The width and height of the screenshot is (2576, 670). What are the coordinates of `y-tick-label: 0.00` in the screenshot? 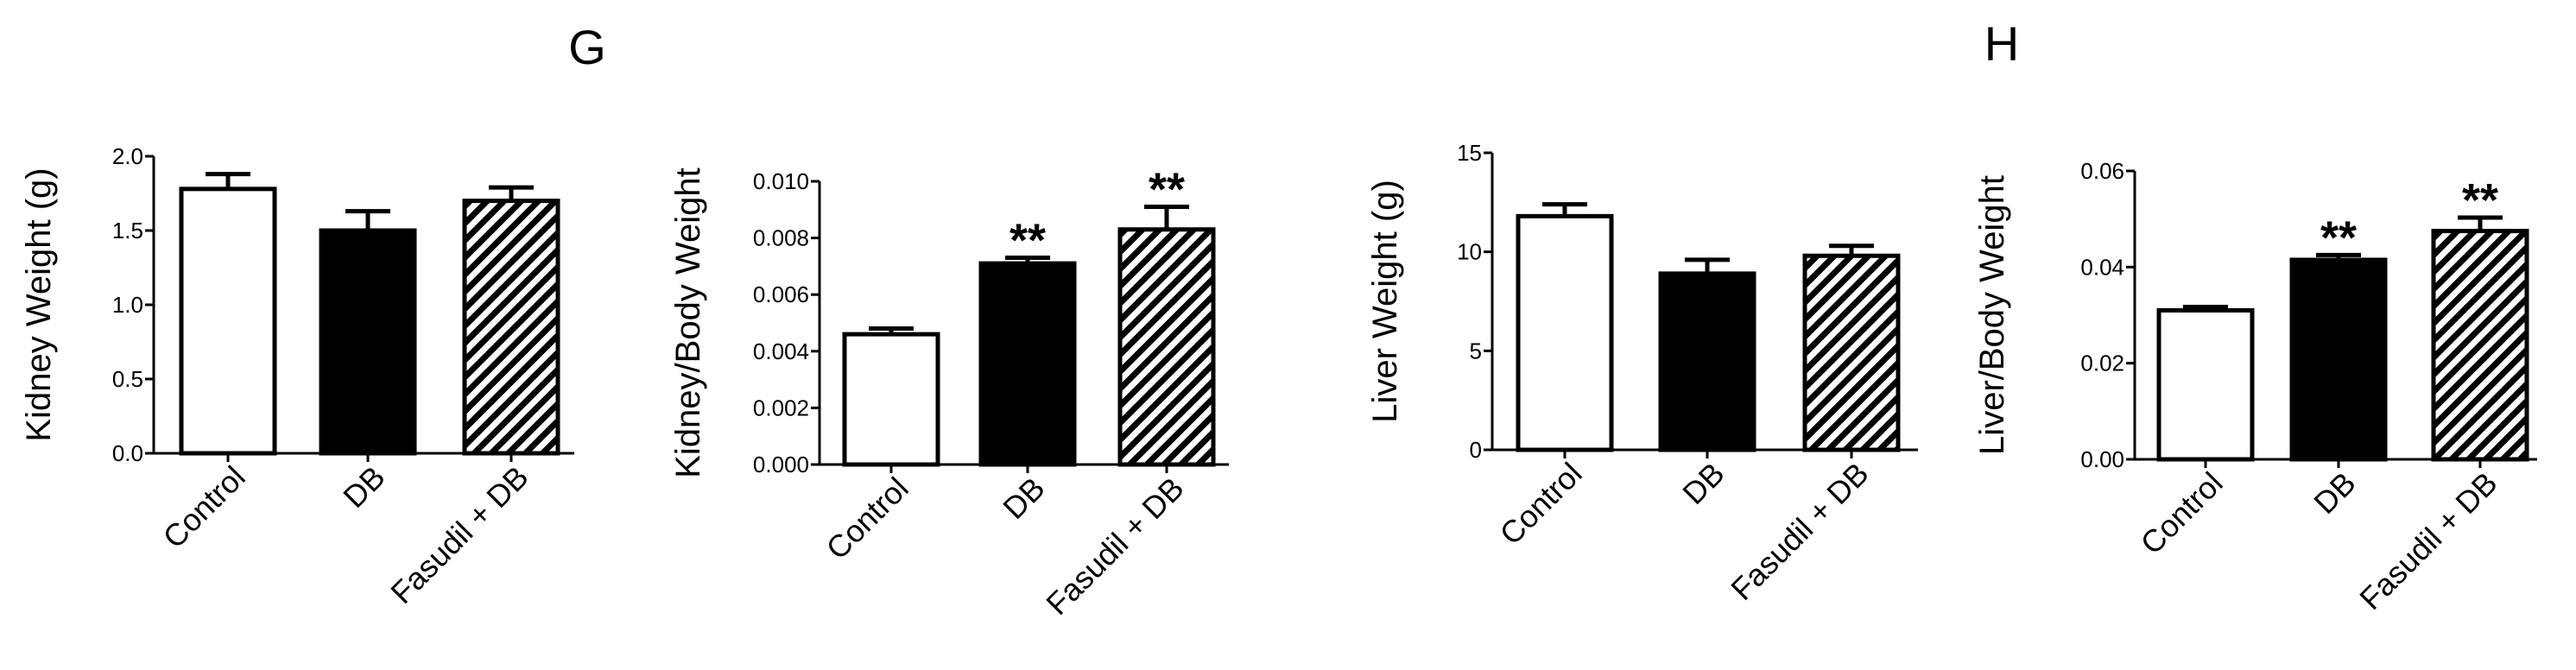 It's located at (2102, 459).